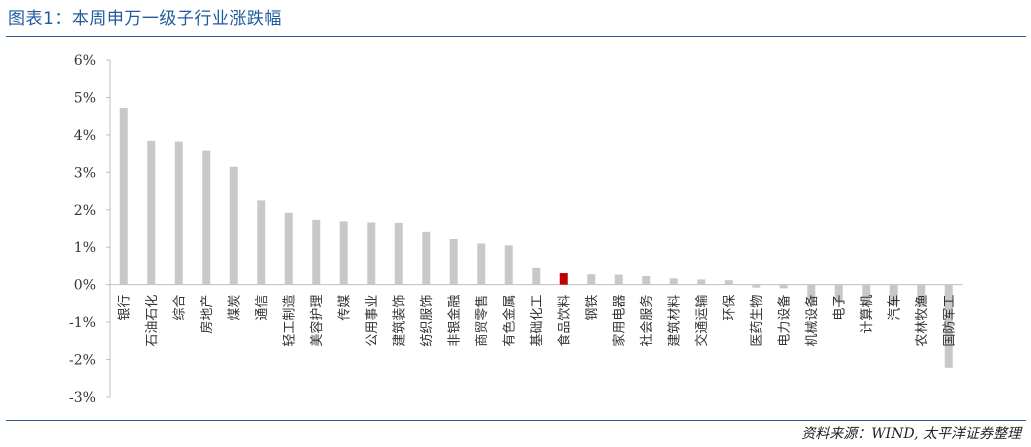 This screenshot has height=447, width=1031. I want to click on category-label: 社会服务, so click(647, 321).